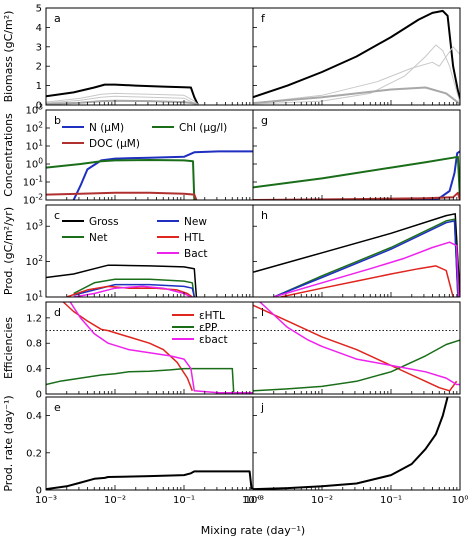 Image resolution: width=474 pixels, height=549 pixels. What do you see at coordinates (34, 318) in the screenshot?
I see `y-tick-label-d-3: 1.2` at bounding box center [34, 318].